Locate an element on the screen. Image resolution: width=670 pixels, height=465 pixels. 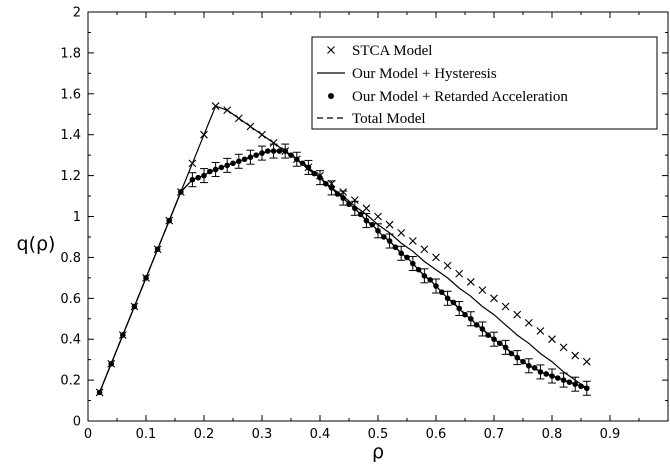
x-axis-title: ρ is located at coordinates (378, 452).